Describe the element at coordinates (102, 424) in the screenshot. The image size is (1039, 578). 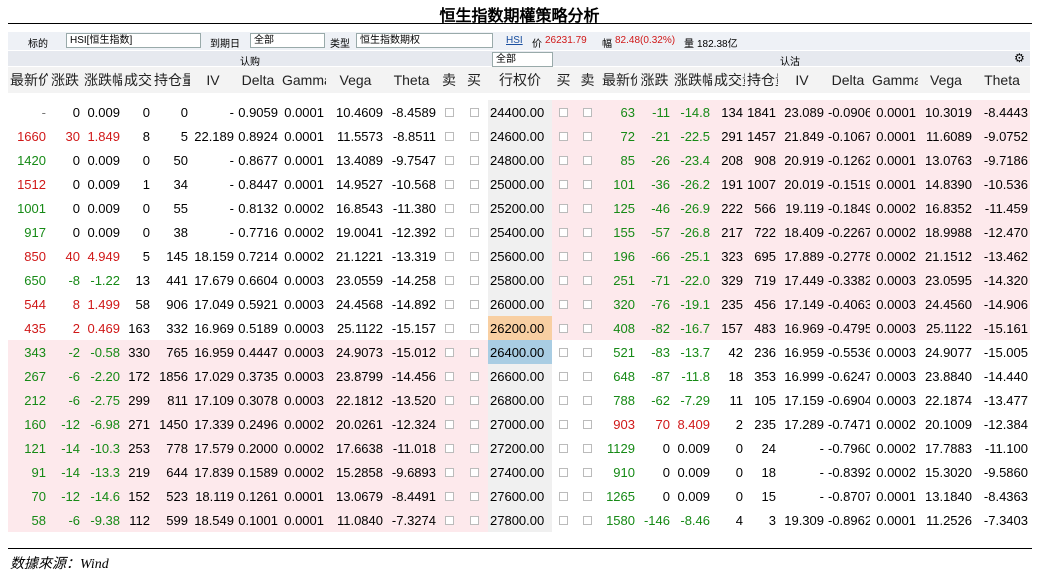
I see `call-cell: -6.98` at that location.